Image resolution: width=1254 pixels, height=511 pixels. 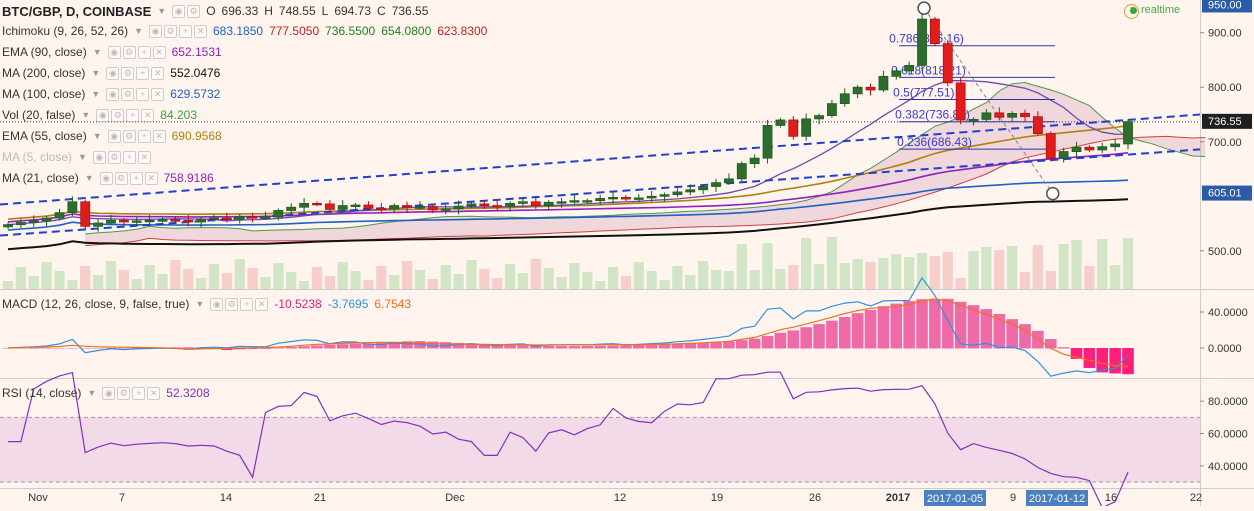 I want to click on indicator-name: EMA (90, close), so click(x=44, y=52).